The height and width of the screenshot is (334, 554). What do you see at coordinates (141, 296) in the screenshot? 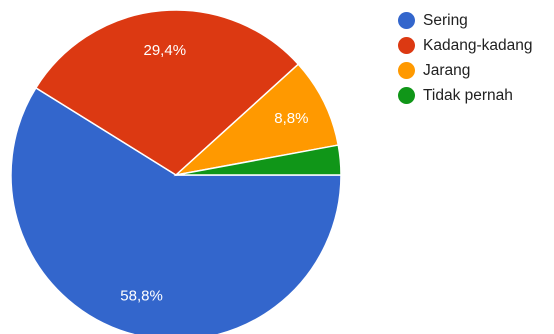
I see `data-label-sering: 58,8%` at bounding box center [141, 296].